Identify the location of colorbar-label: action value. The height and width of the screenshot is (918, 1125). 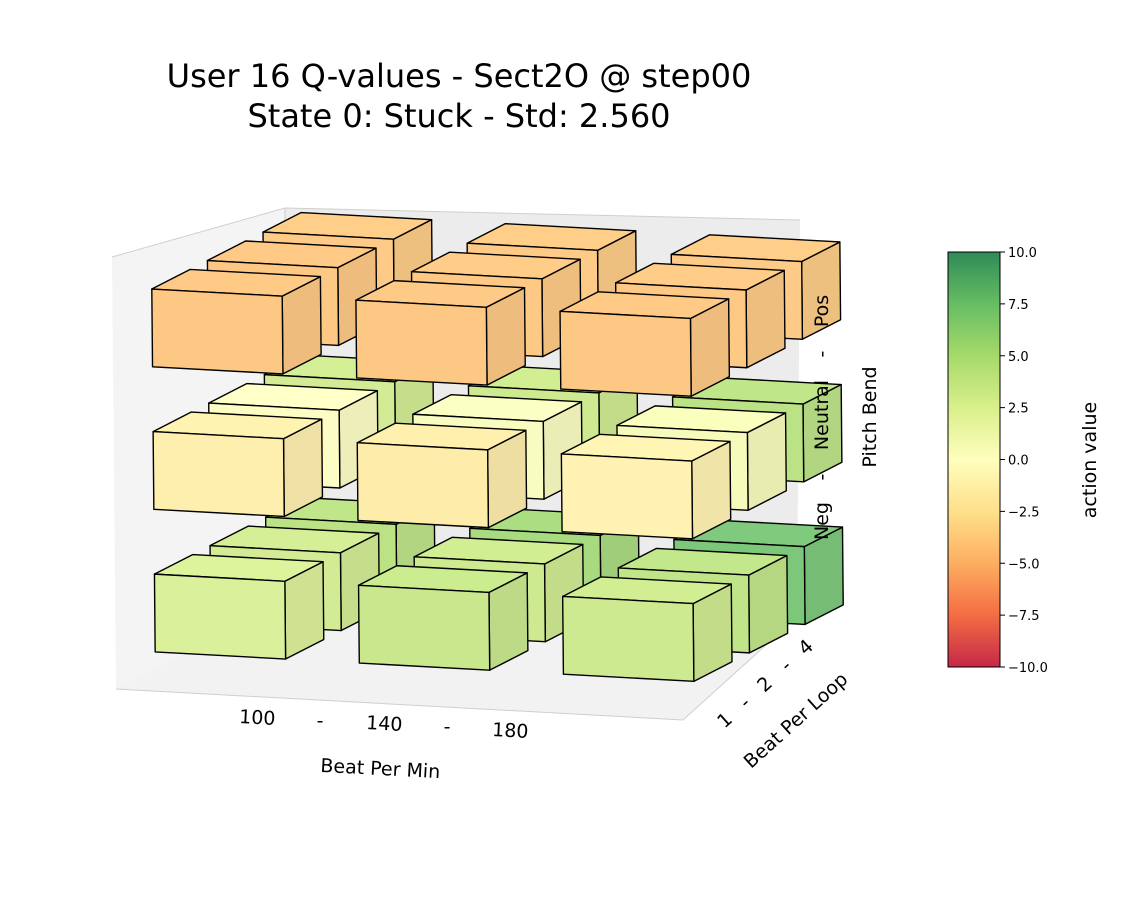
(1090, 460).